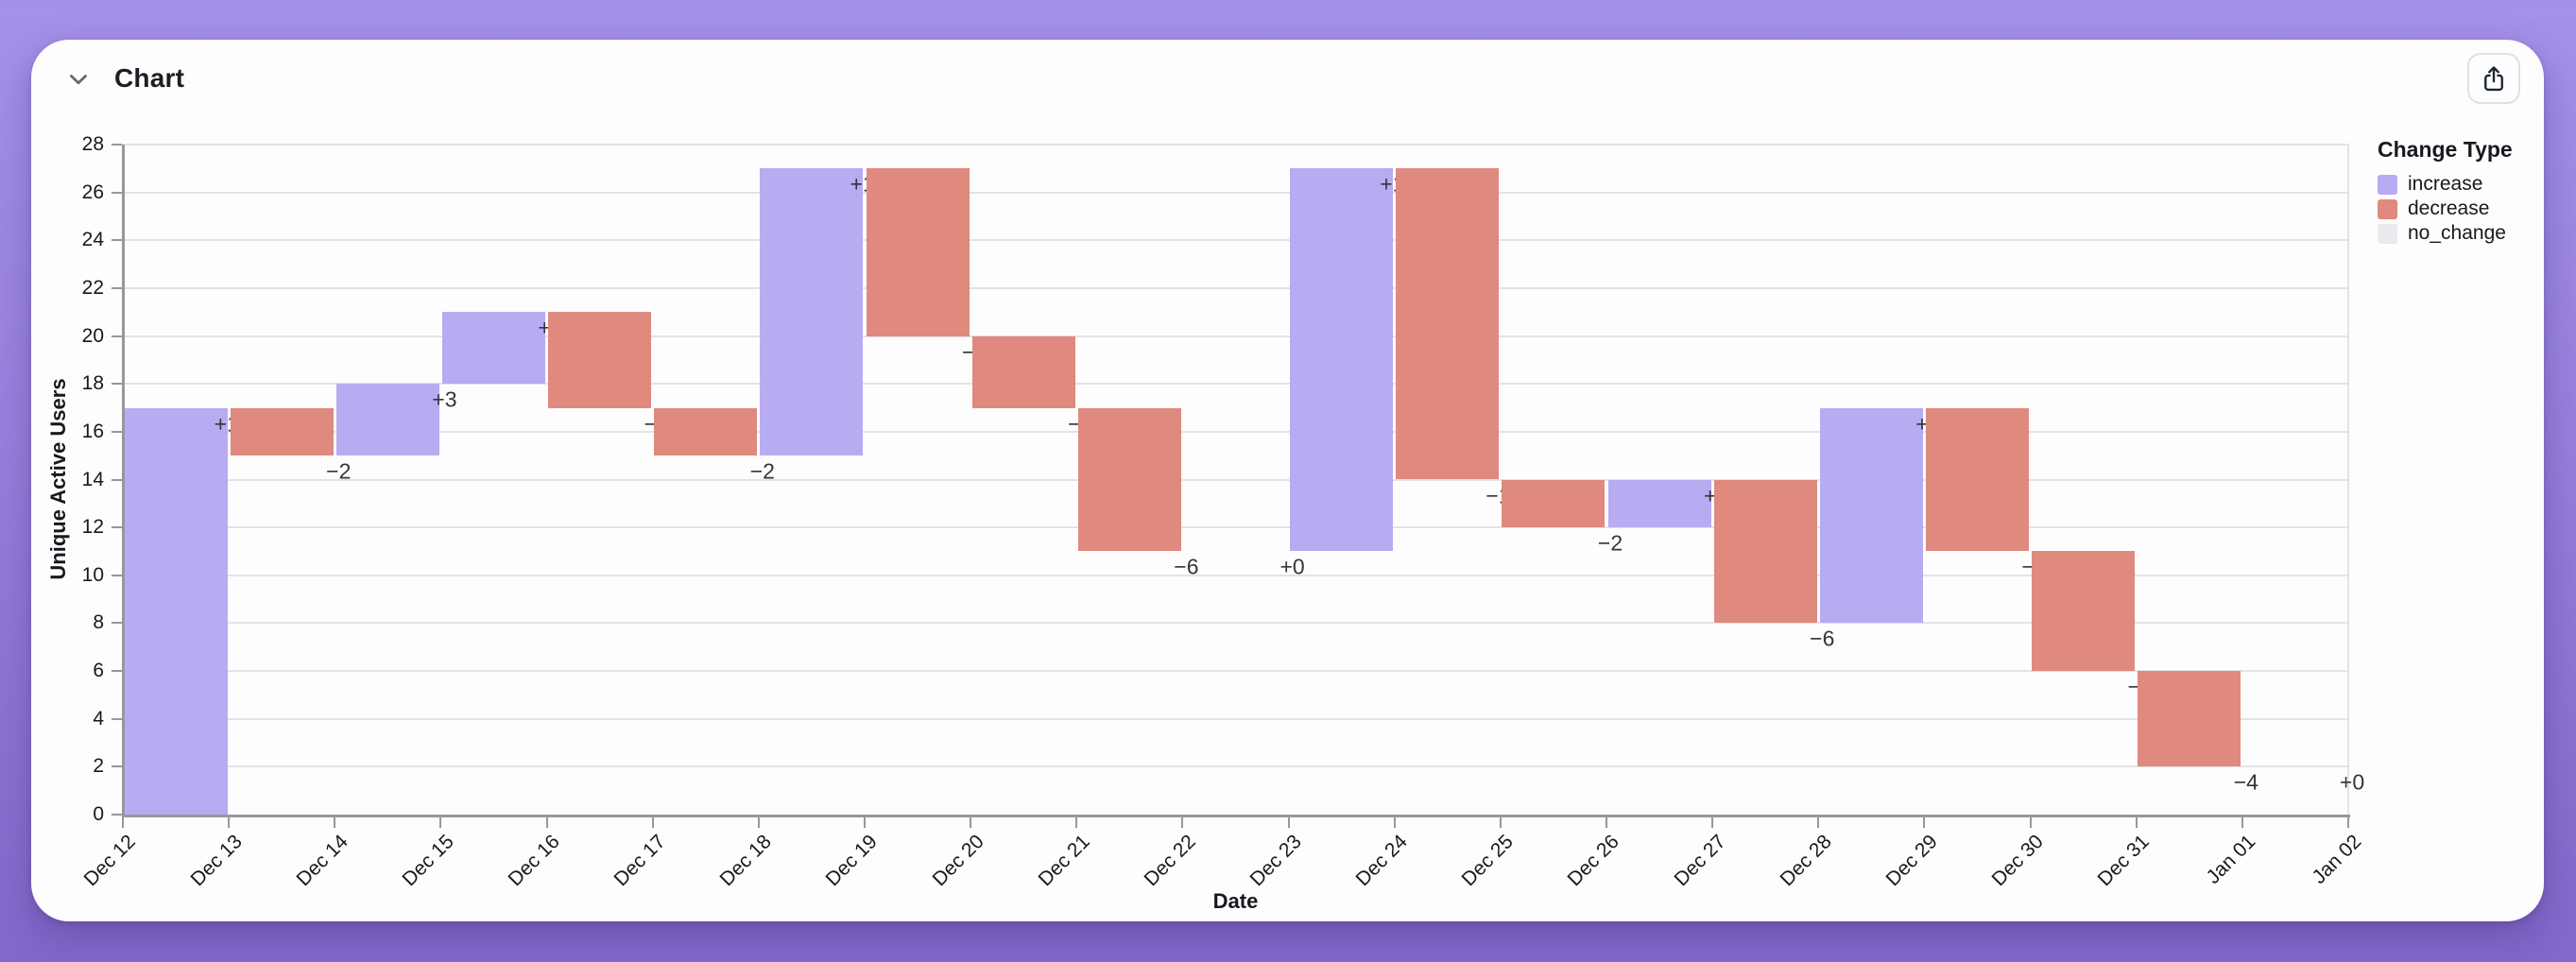 This screenshot has height=962, width=2576. What do you see at coordinates (98, 671) in the screenshot?
I see `y-tick-label: 6` at bounding box center [98, 671].